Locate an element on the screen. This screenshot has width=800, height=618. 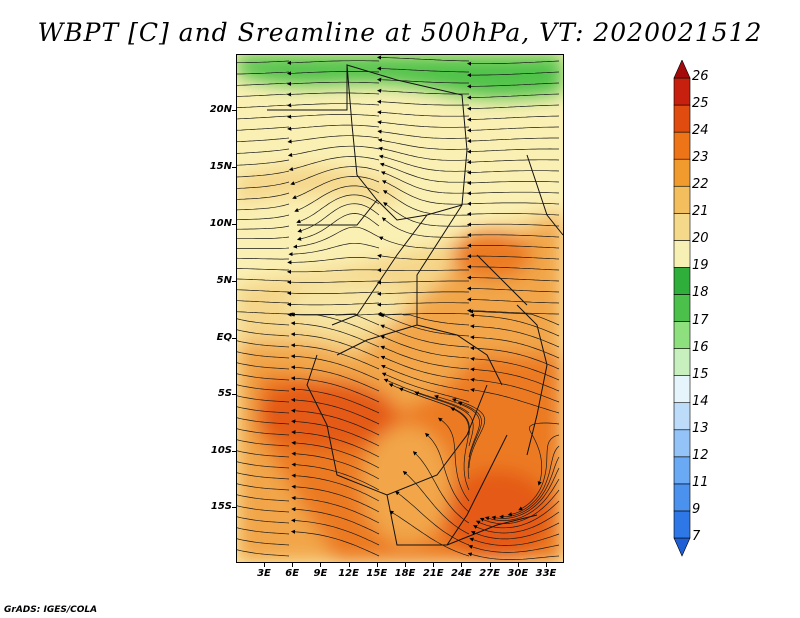
colorbar-label: 22 is located at coordinates (700, 185).